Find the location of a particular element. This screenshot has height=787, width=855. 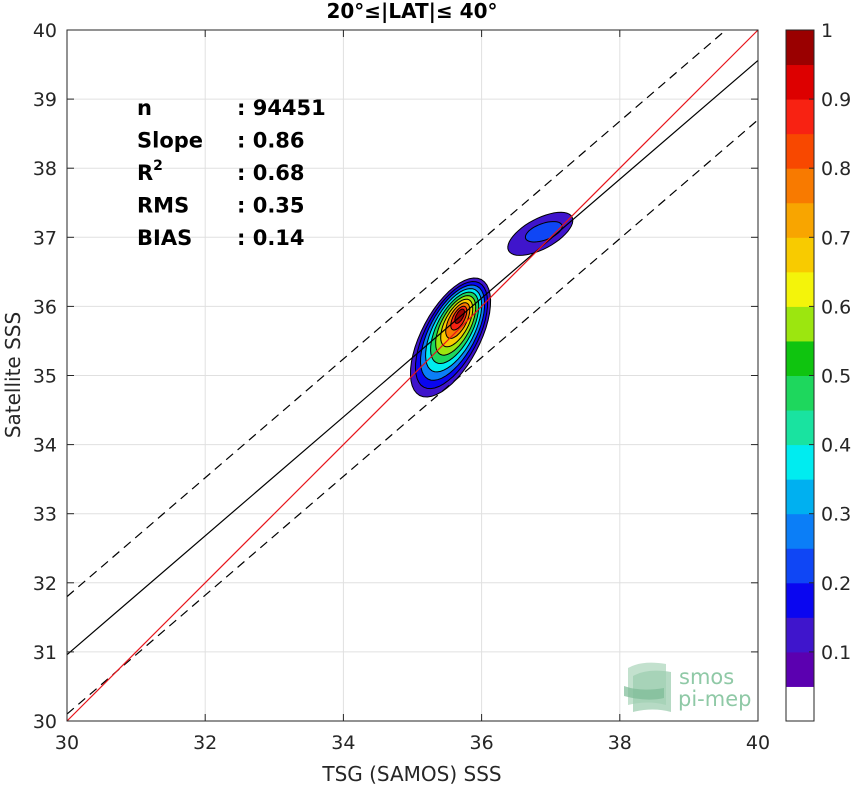

y-tick-label: 38 is located at coordinates (45, 169).